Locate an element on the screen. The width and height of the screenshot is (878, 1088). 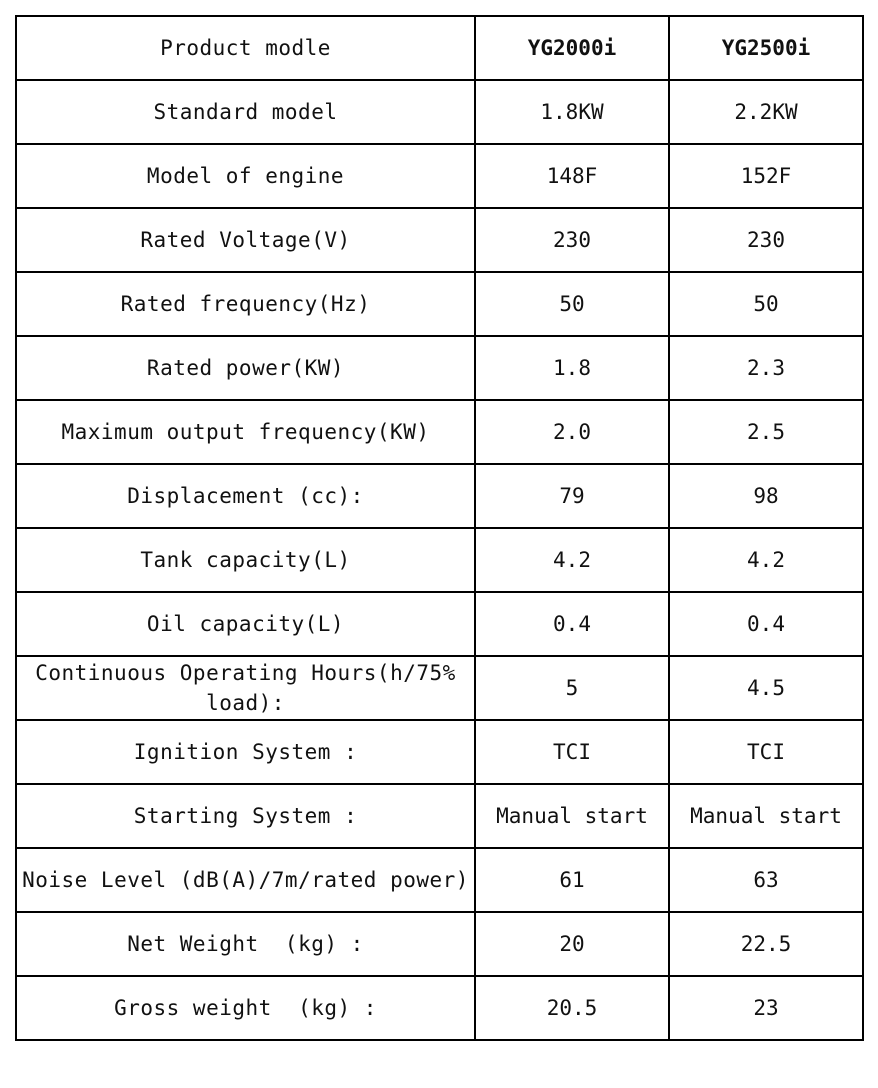
table-row: Model of engine 148F 152F is located at coordinates (439, 176).